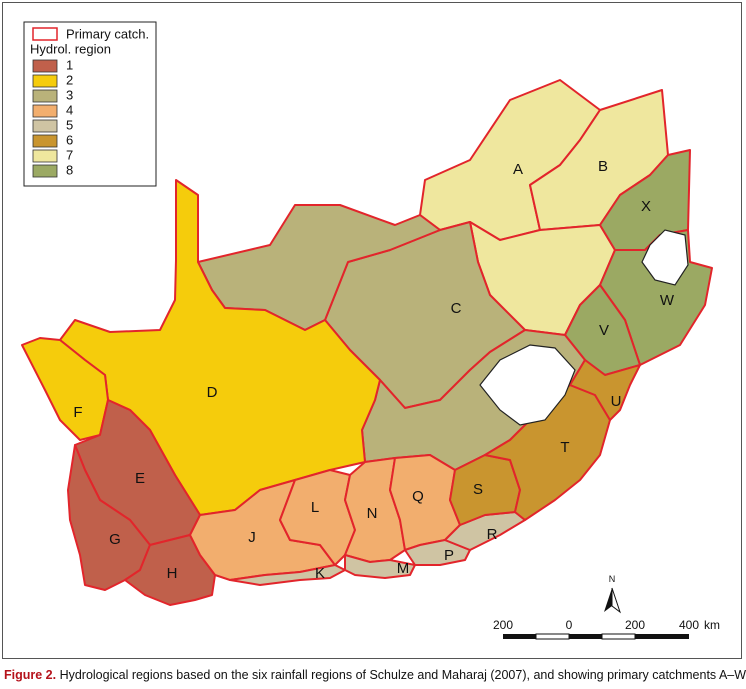  I want to click on catchment-label-A: A, so click(518, 169).